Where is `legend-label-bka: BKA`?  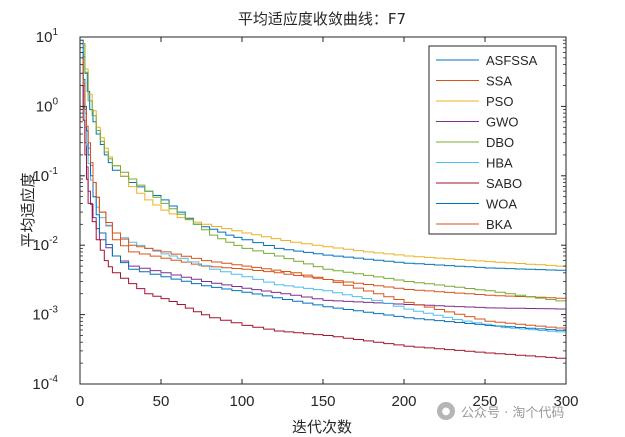
legend-label-bka: BKA is located at coordinates (499, 224).